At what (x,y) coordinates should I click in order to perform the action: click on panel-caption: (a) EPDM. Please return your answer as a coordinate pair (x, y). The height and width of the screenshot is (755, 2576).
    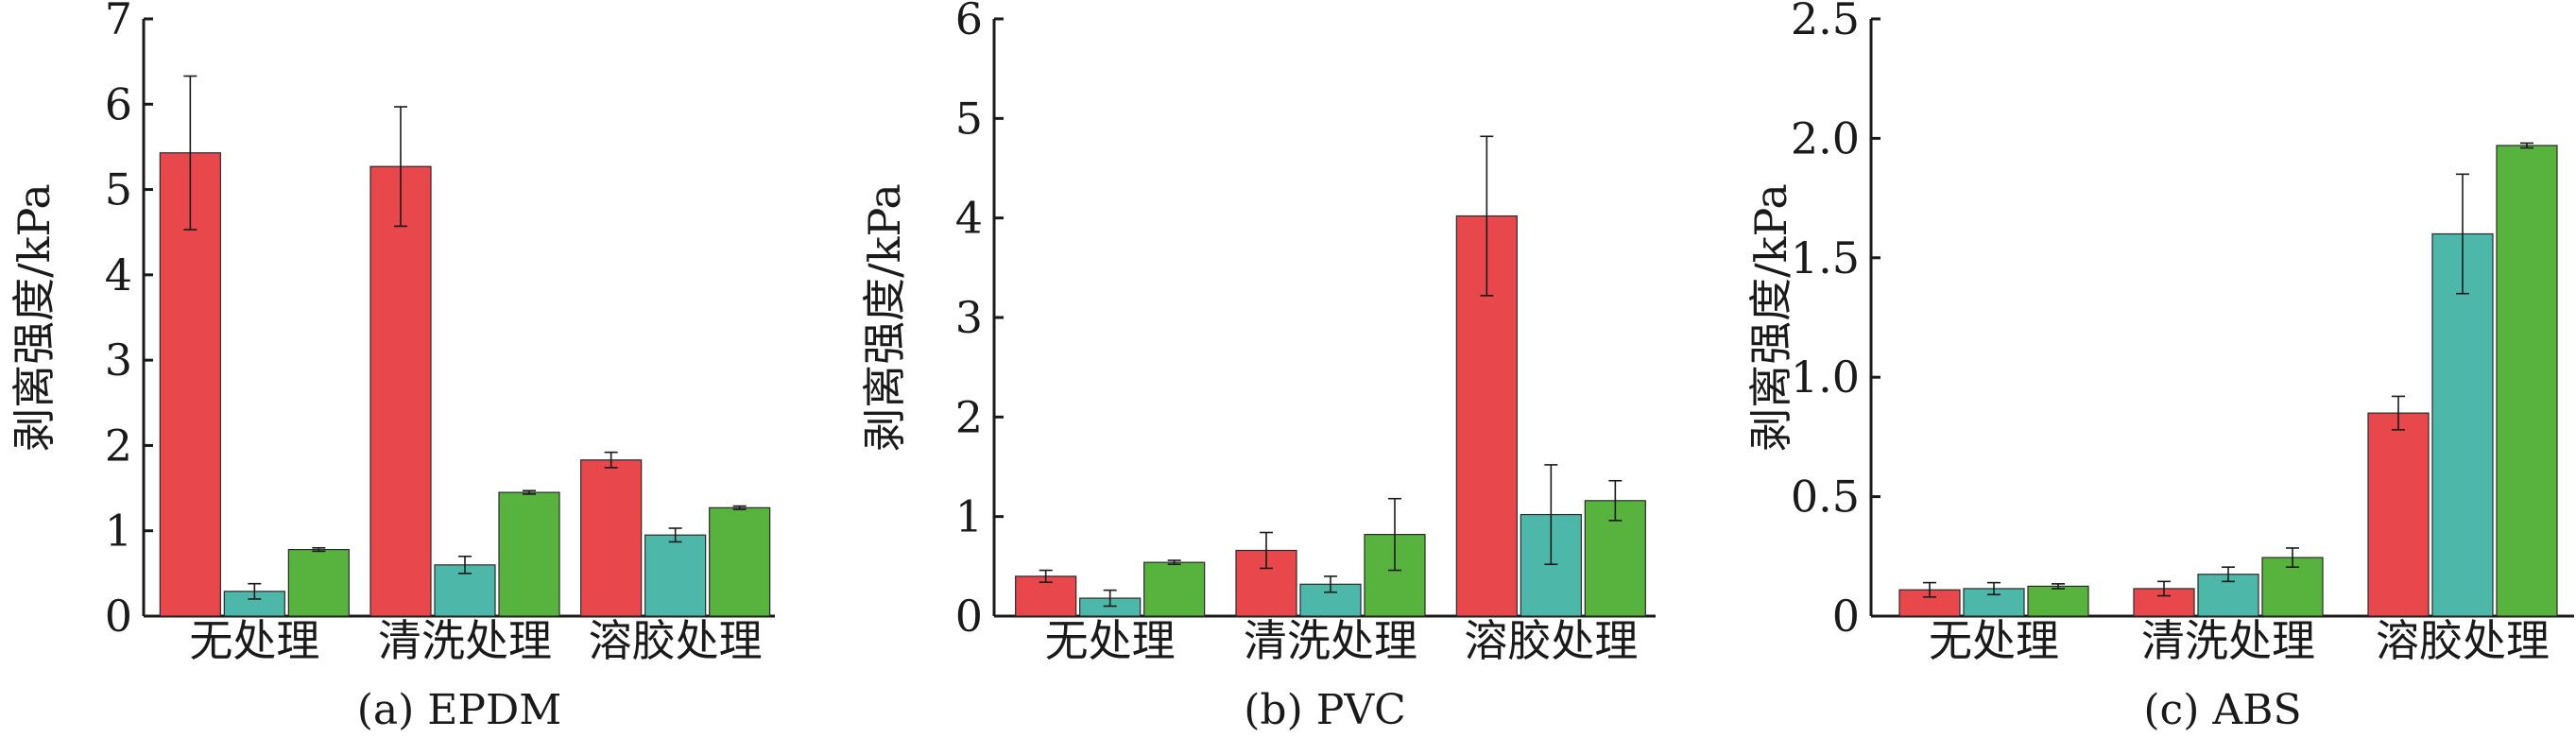
    Looking at the image, I should click on (459, 710).